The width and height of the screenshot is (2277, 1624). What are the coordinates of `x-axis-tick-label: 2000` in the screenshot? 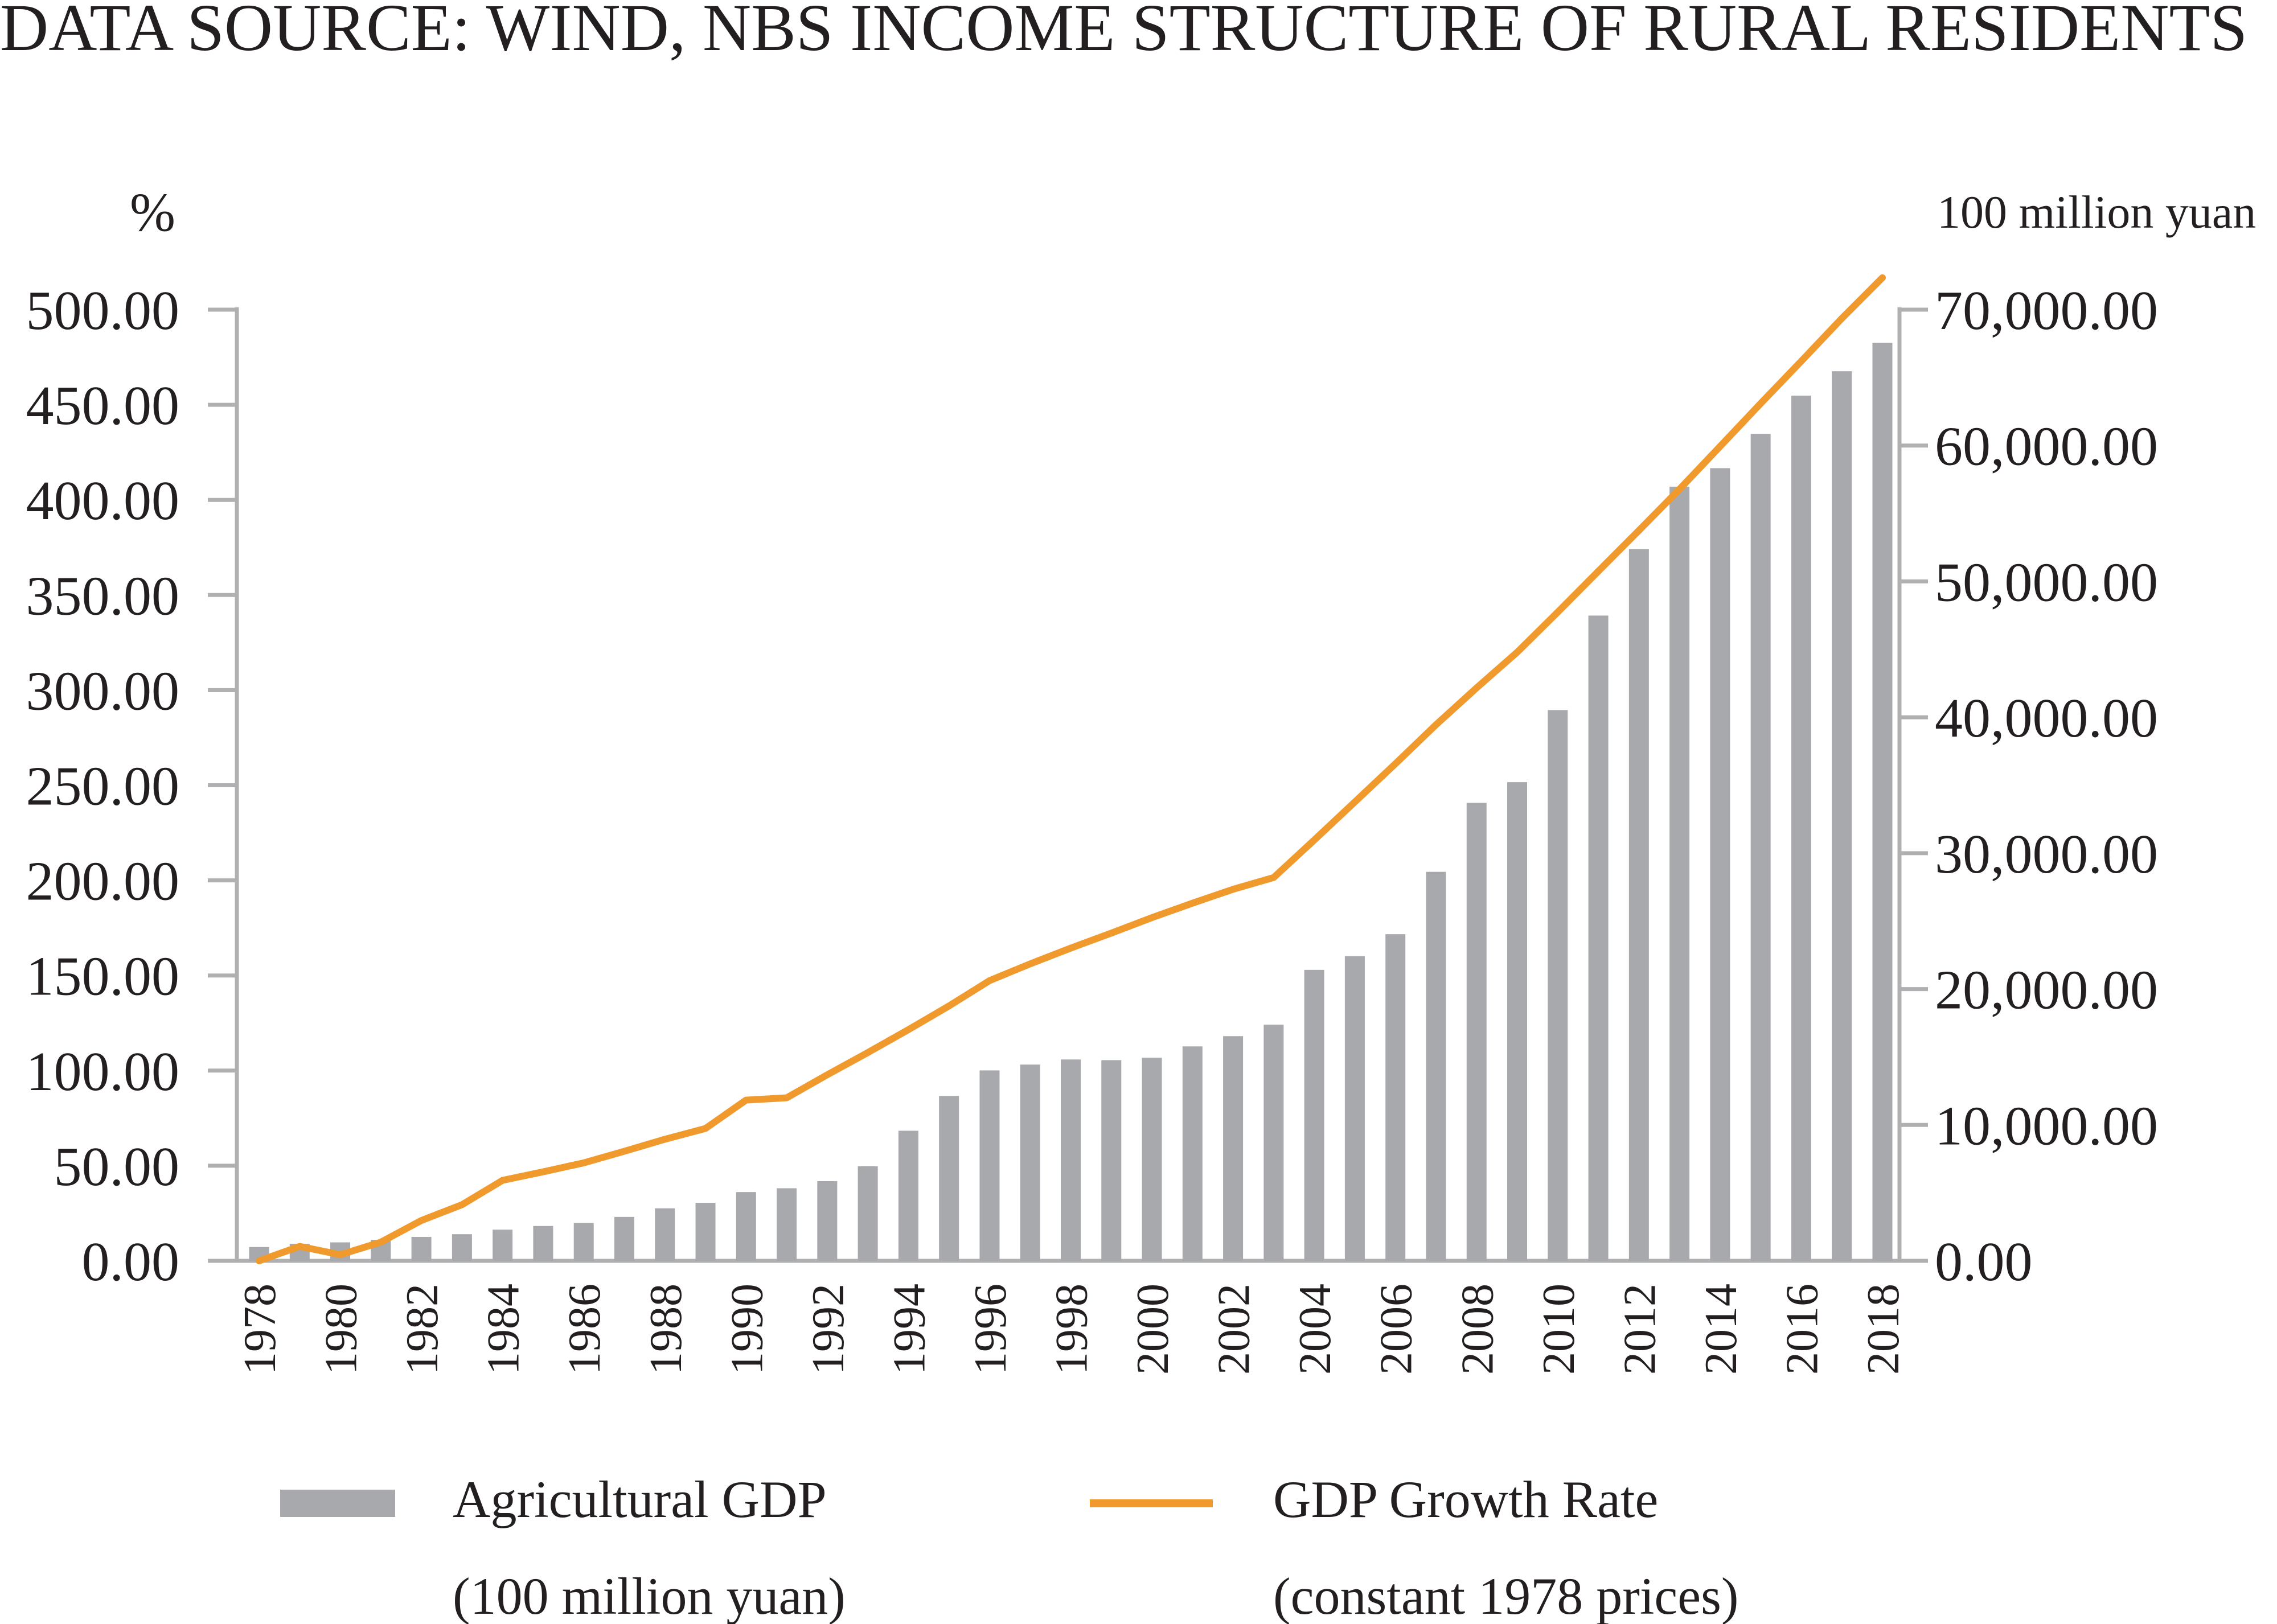 It's located at (1153, 1329).